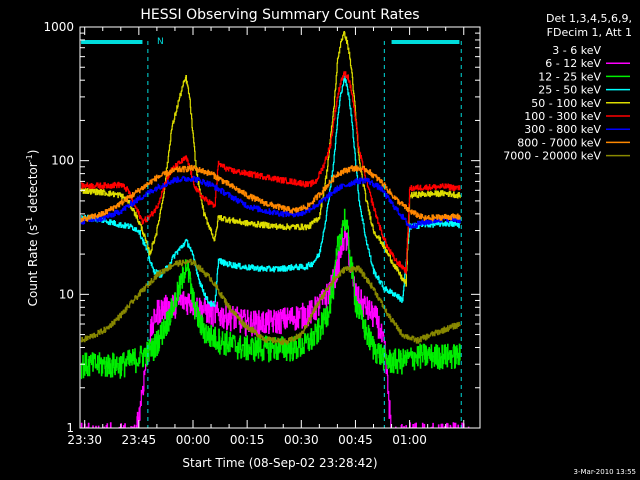  Describe the element at coordinates (552, 156) in the screenshot. I see `legend-label: 7000 - 20000 keV` at that location.